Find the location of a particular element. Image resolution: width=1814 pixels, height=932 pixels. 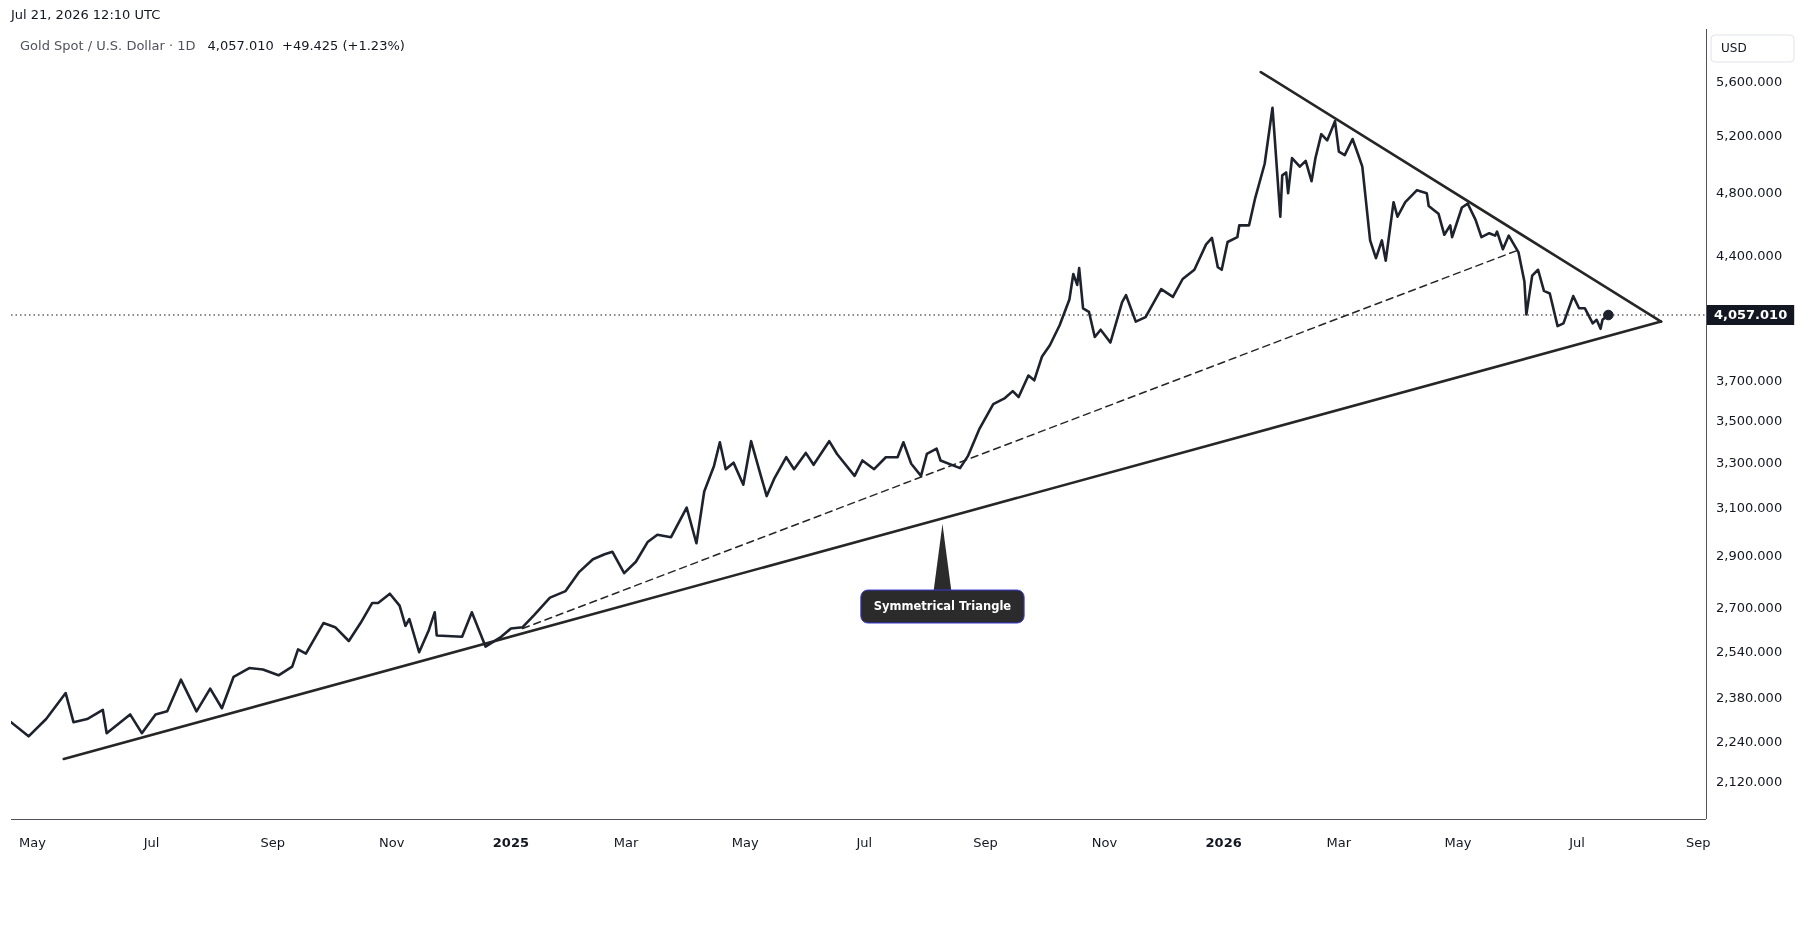

y-tick-label: 2,540.000 is located at coordinates (1749, 651).